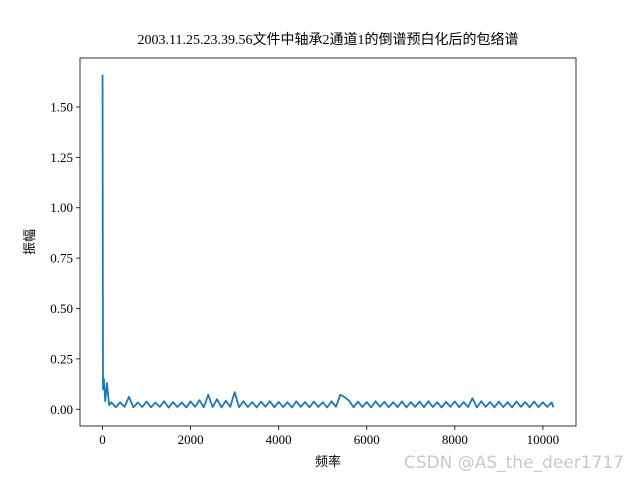 This screenshot has width=640, height=485. What do you see at coordinates (61, 207) in the screenshot?
I see `y-tick-label: 1.00` at bounding box center [61, 207].